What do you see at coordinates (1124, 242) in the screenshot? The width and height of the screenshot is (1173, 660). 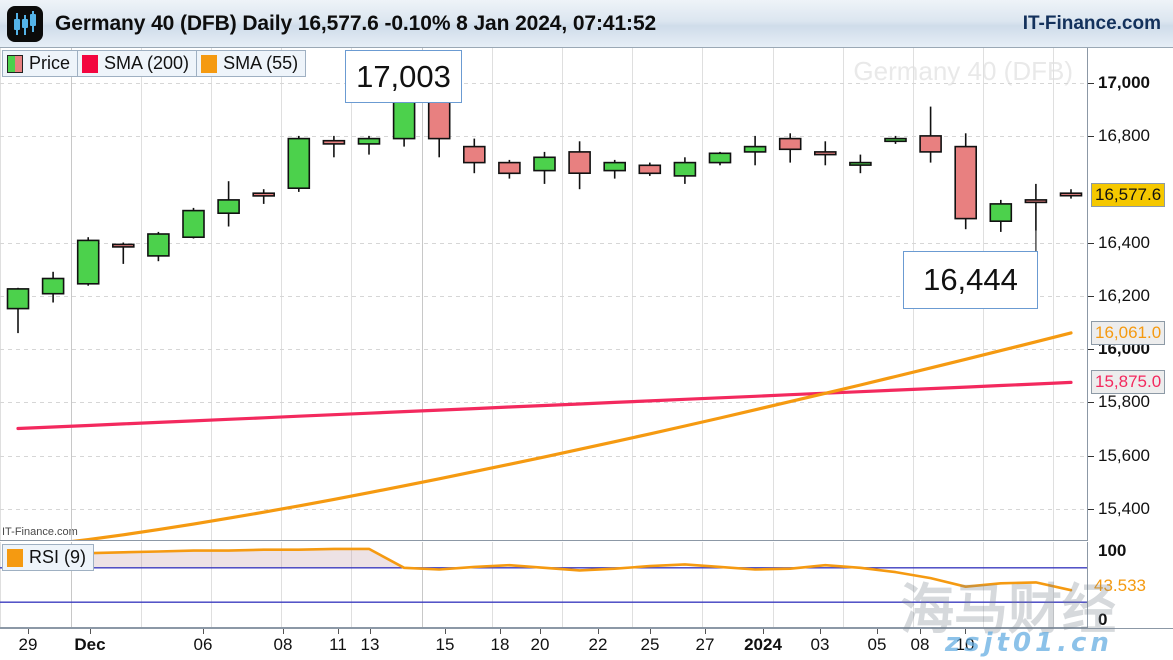 I see `price-axis-label: 16,400` at bounding box center [1124, 242].